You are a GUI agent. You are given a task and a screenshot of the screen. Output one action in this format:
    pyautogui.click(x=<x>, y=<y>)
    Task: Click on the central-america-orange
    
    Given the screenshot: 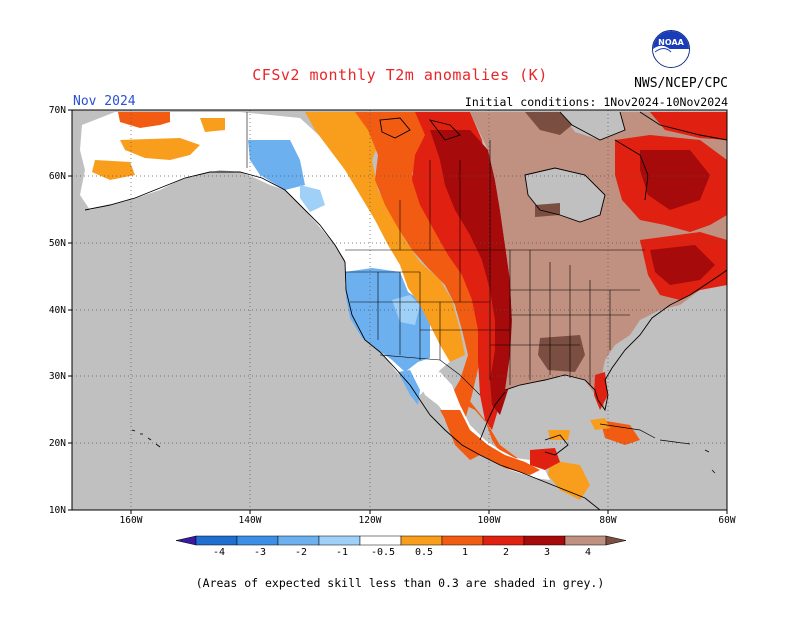 What is the action you would take?
    pyautogui.click(x=569, y=480)
    